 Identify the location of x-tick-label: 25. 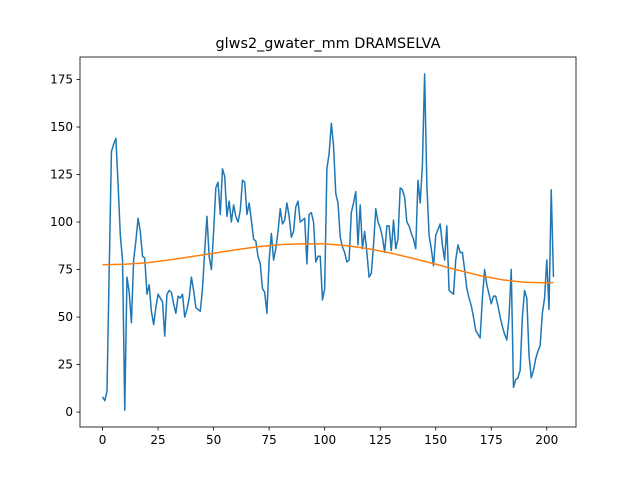
(157, 440).